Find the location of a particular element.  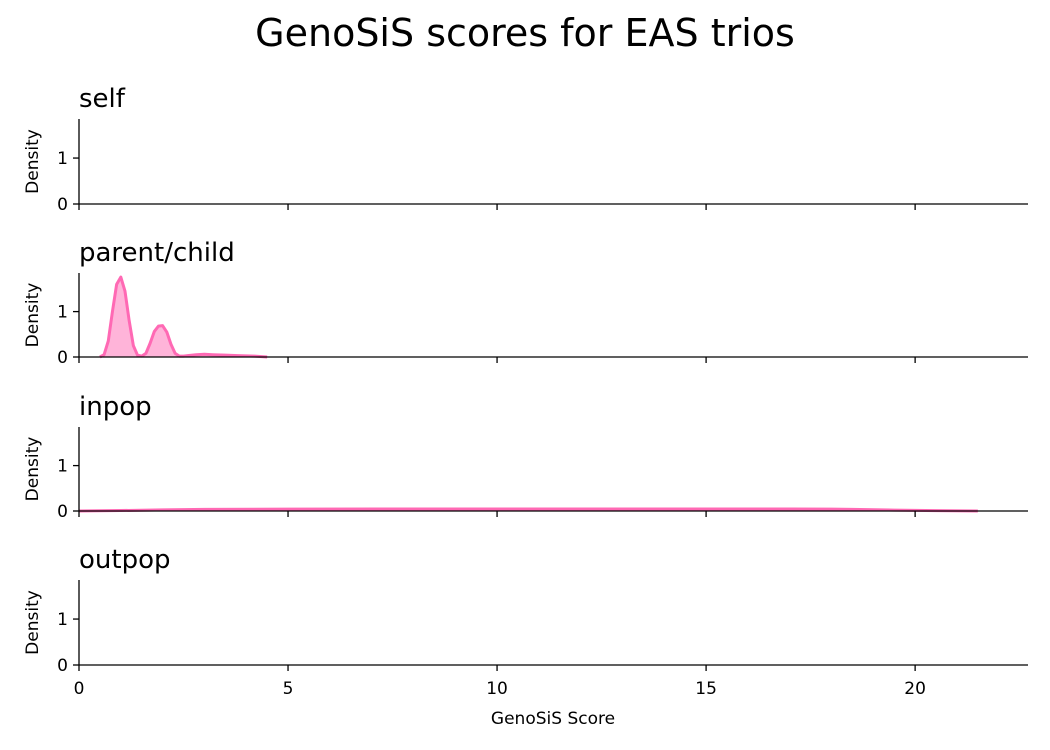

x-tick-label: 15 is located at coordinates (706, 689).